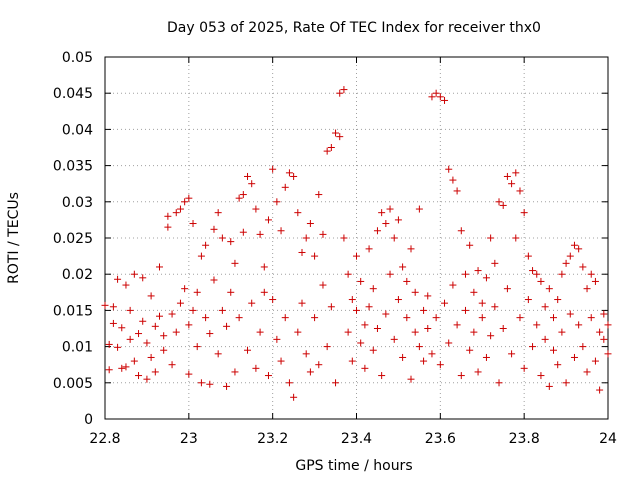  Describe the element at coordinates (608, 439) in the screenshot. I see `x-tick-label: 24` at that location.